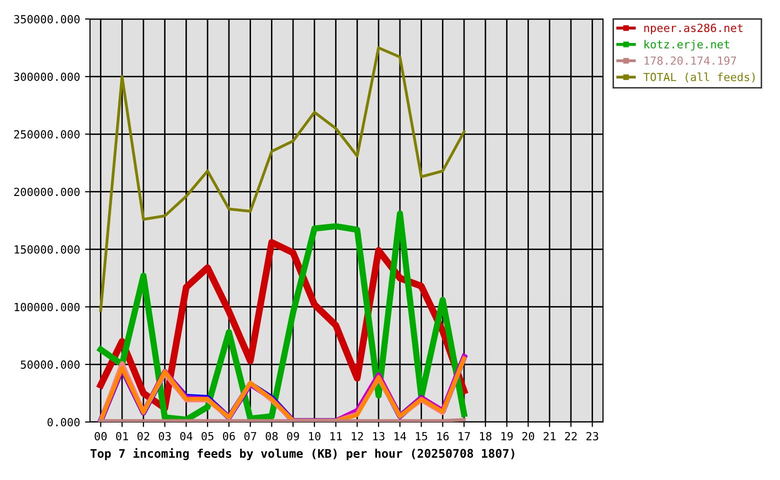 This screenshot has height=480, width=780. I want to click on y-tick-label: 350000.000, so click(47, 19).